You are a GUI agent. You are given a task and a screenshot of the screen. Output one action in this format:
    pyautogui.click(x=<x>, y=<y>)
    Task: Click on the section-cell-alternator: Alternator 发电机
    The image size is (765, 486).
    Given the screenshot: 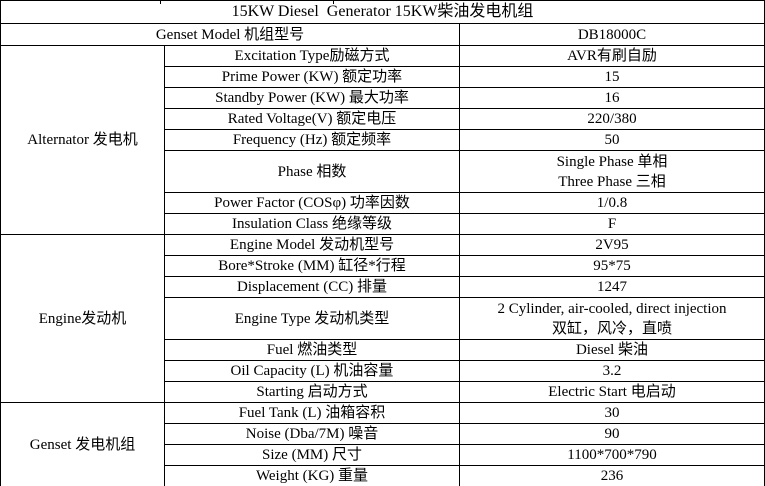 What is the action you would take?
    pyautogui.click(x=82, y=140)
    